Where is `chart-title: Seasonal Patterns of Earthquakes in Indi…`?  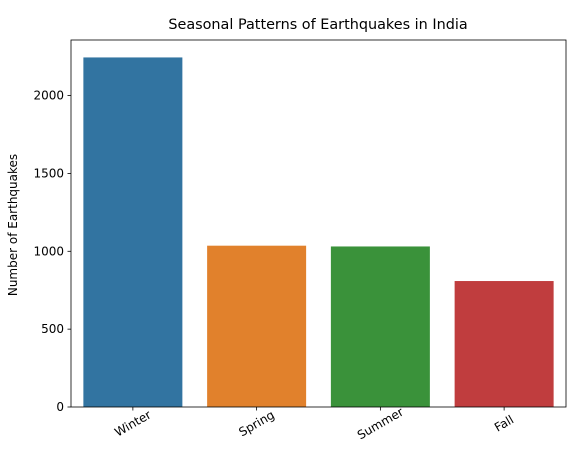
chart-title: Seasonal Patterns of Earthquakes in Indi… is located at coordinates (317, 25).